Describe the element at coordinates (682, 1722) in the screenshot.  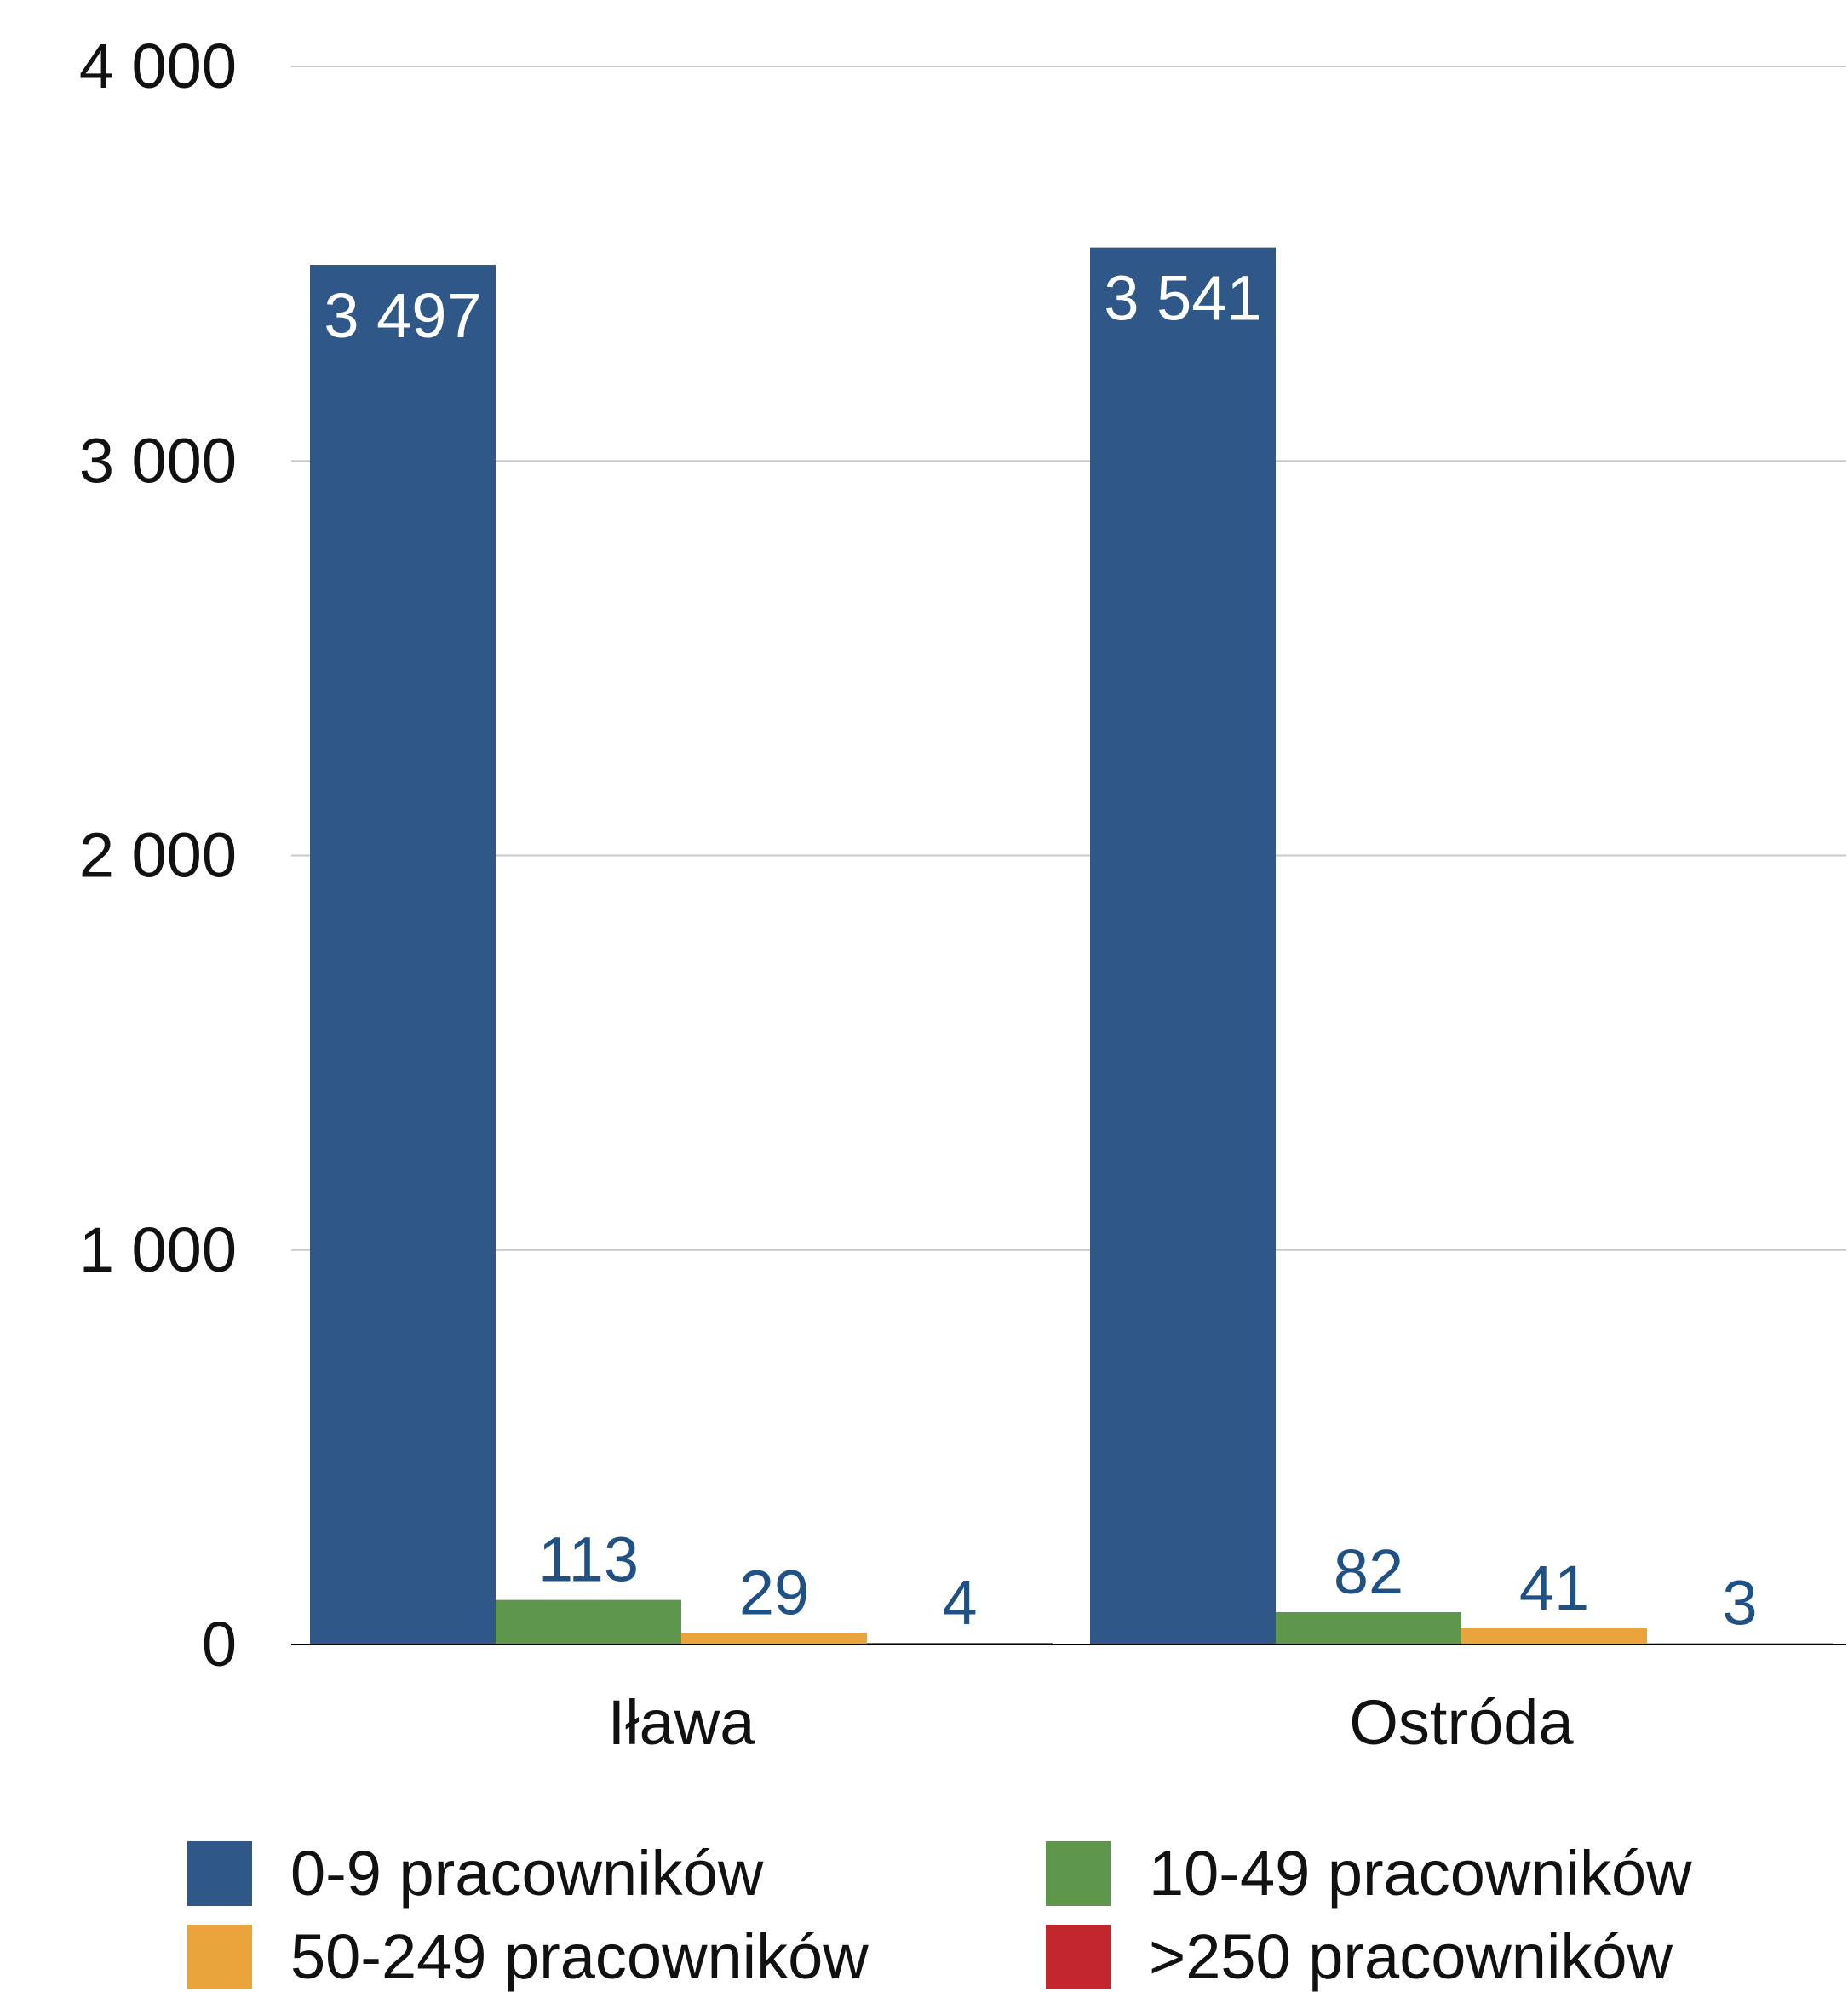
I see `x-tick-label: Iława` at that location.